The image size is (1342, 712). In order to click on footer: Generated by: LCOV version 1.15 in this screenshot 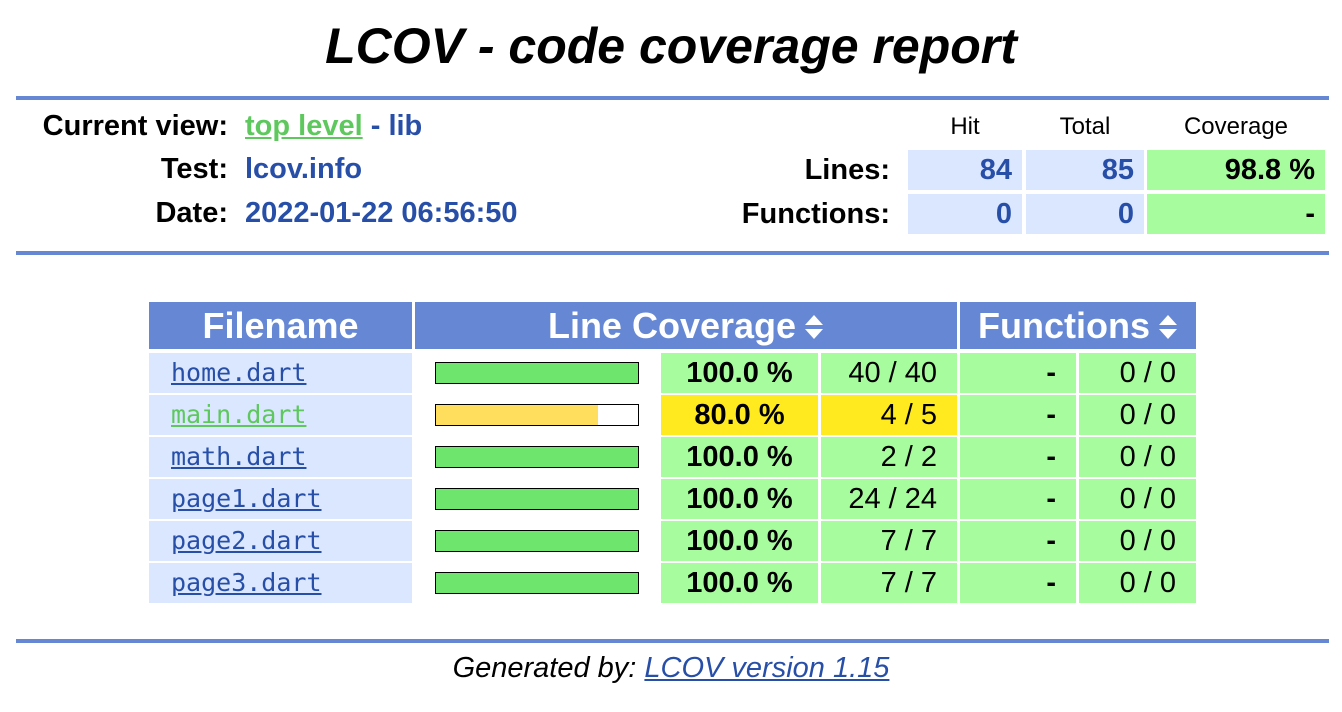, I will do `click(671, 668)`.